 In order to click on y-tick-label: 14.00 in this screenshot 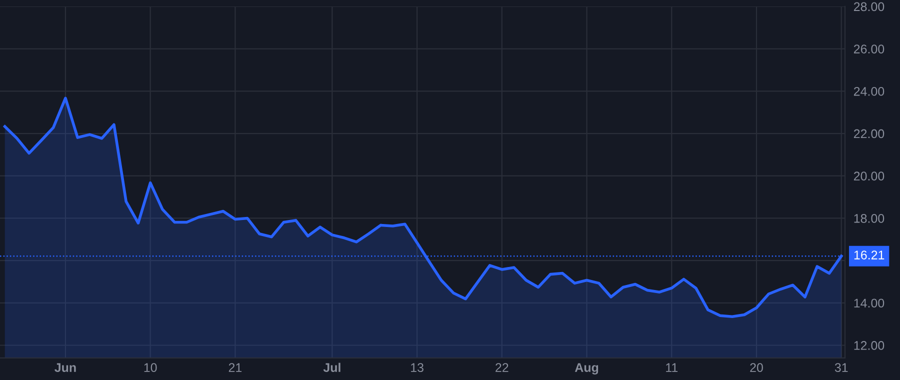, I will do `click(869, 303)`.